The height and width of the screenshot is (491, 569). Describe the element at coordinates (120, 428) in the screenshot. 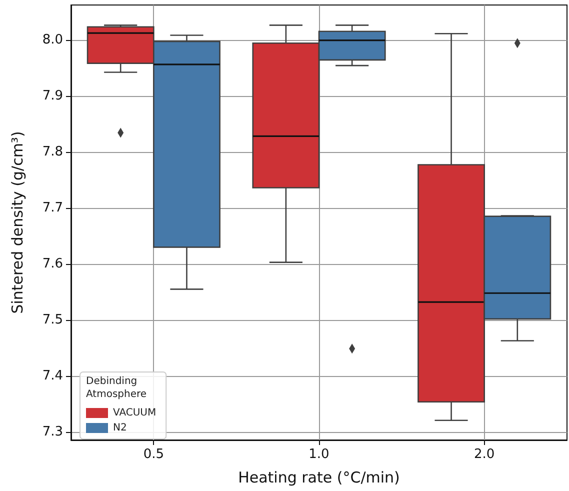

I see `legend-label: N2` at that location.